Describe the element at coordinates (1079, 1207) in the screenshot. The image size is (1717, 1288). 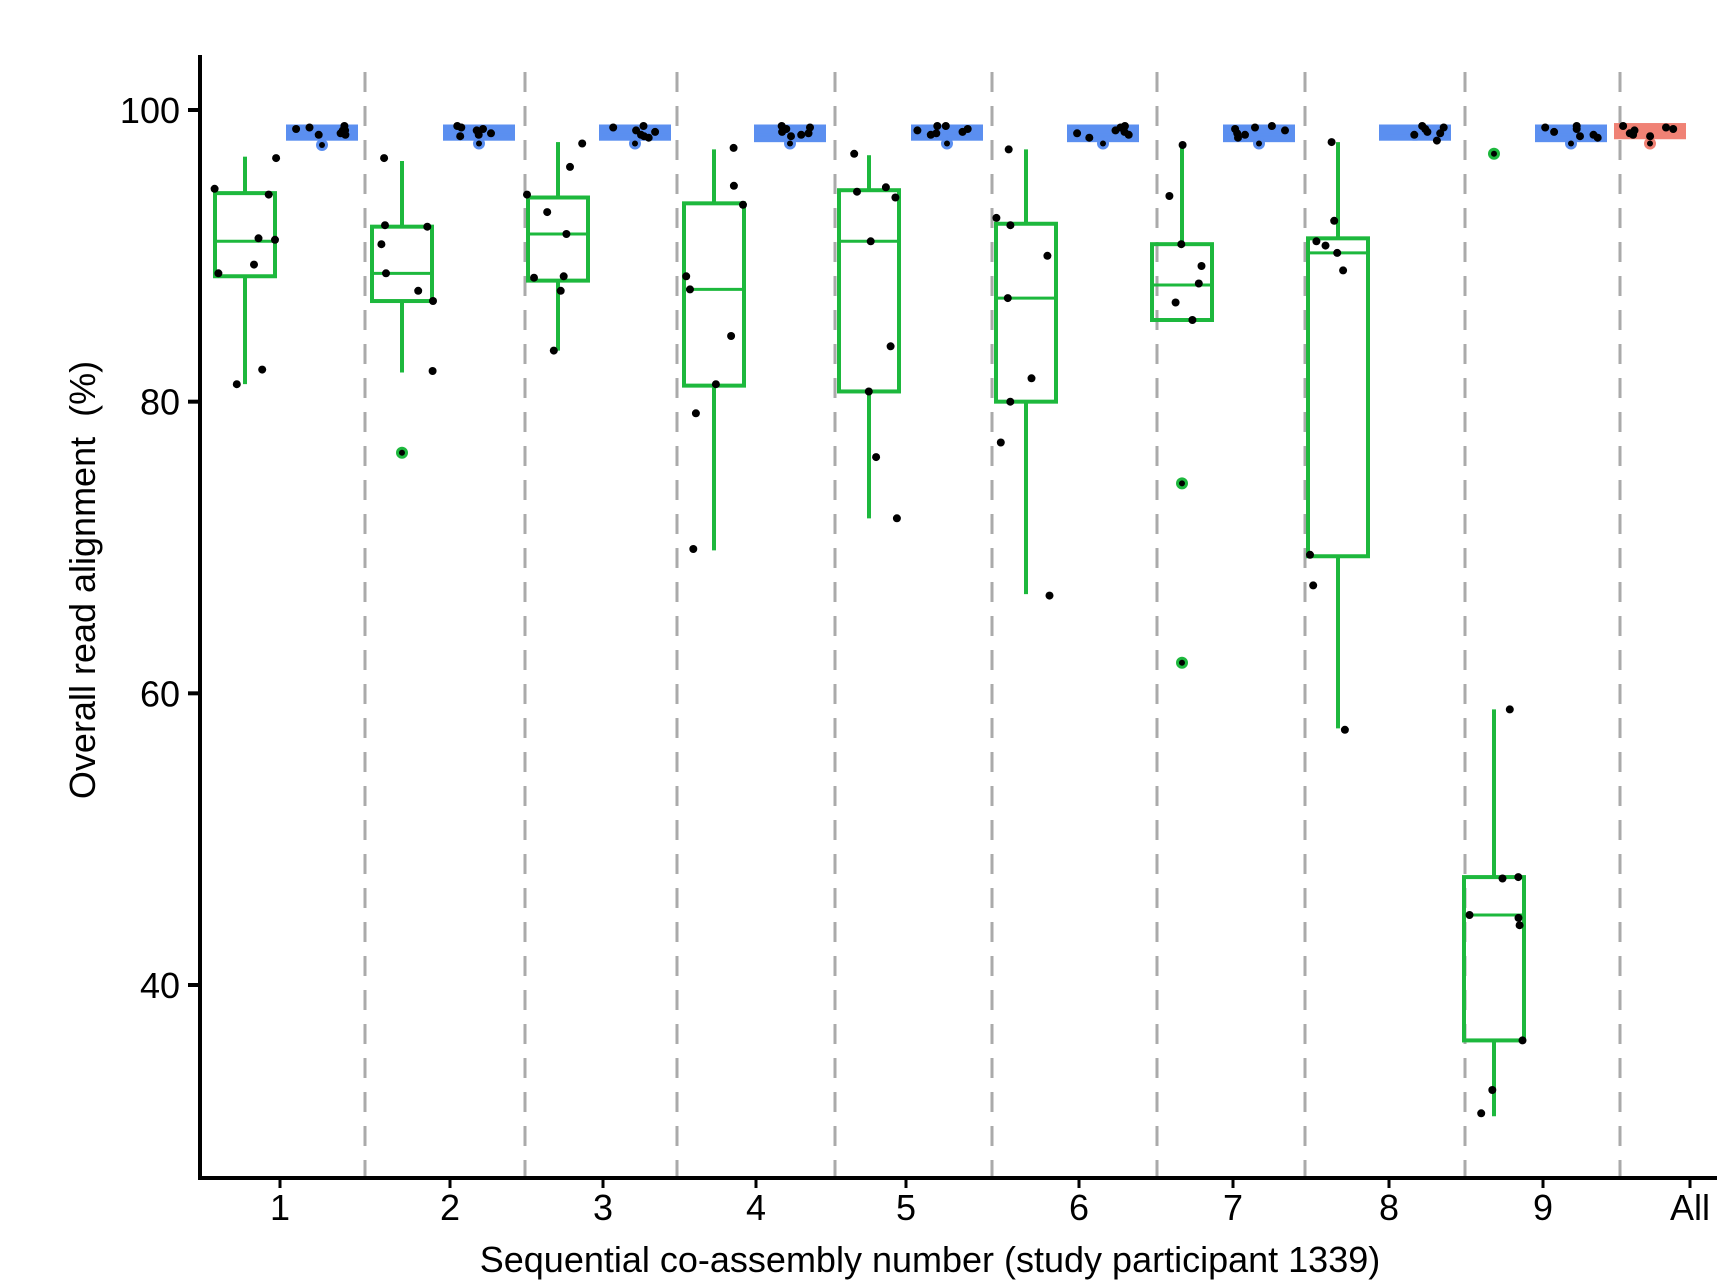
I see `x-tick-label-6: 6` at that location.